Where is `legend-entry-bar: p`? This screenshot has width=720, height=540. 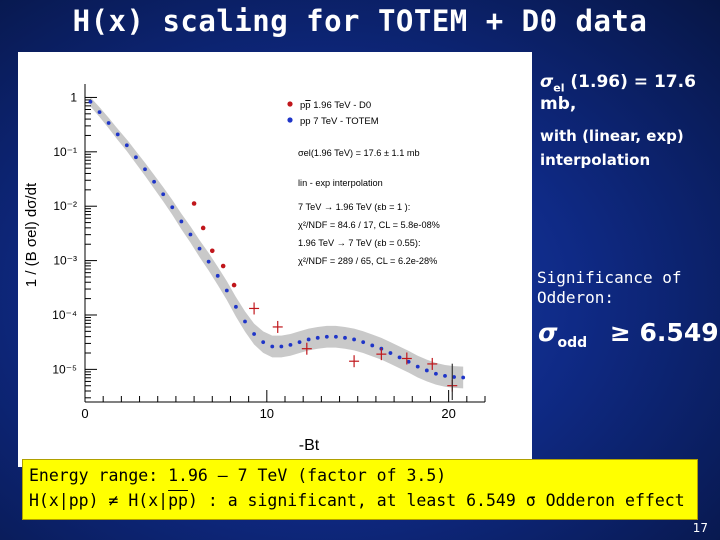 legend-entry-bar: p is located at coordinates (307, 105).